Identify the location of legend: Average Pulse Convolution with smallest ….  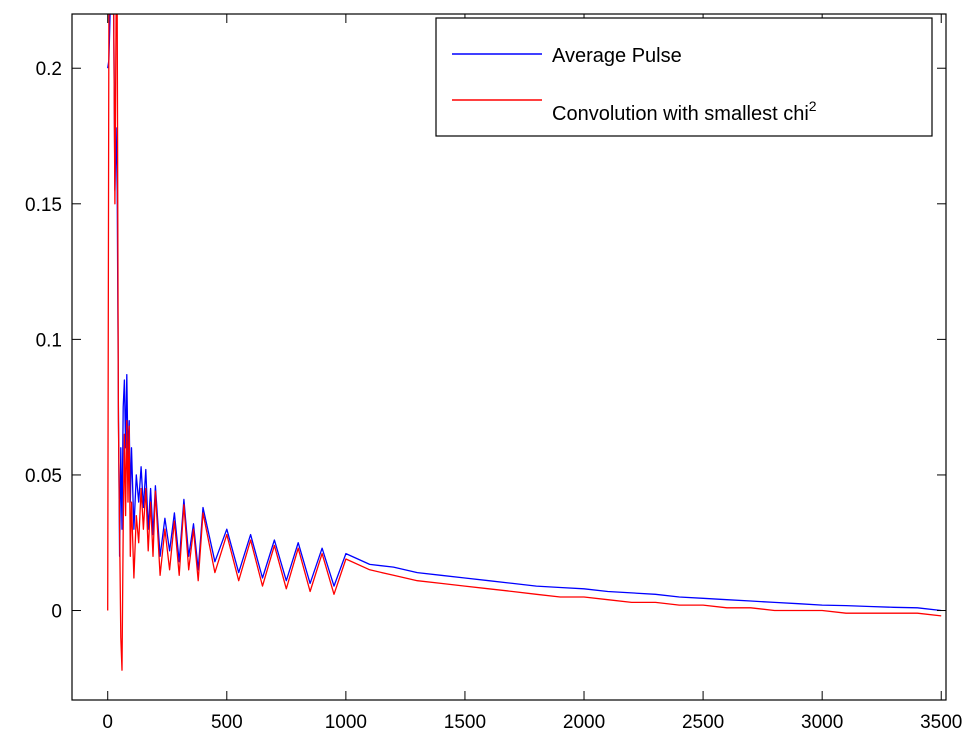
(684, 77).